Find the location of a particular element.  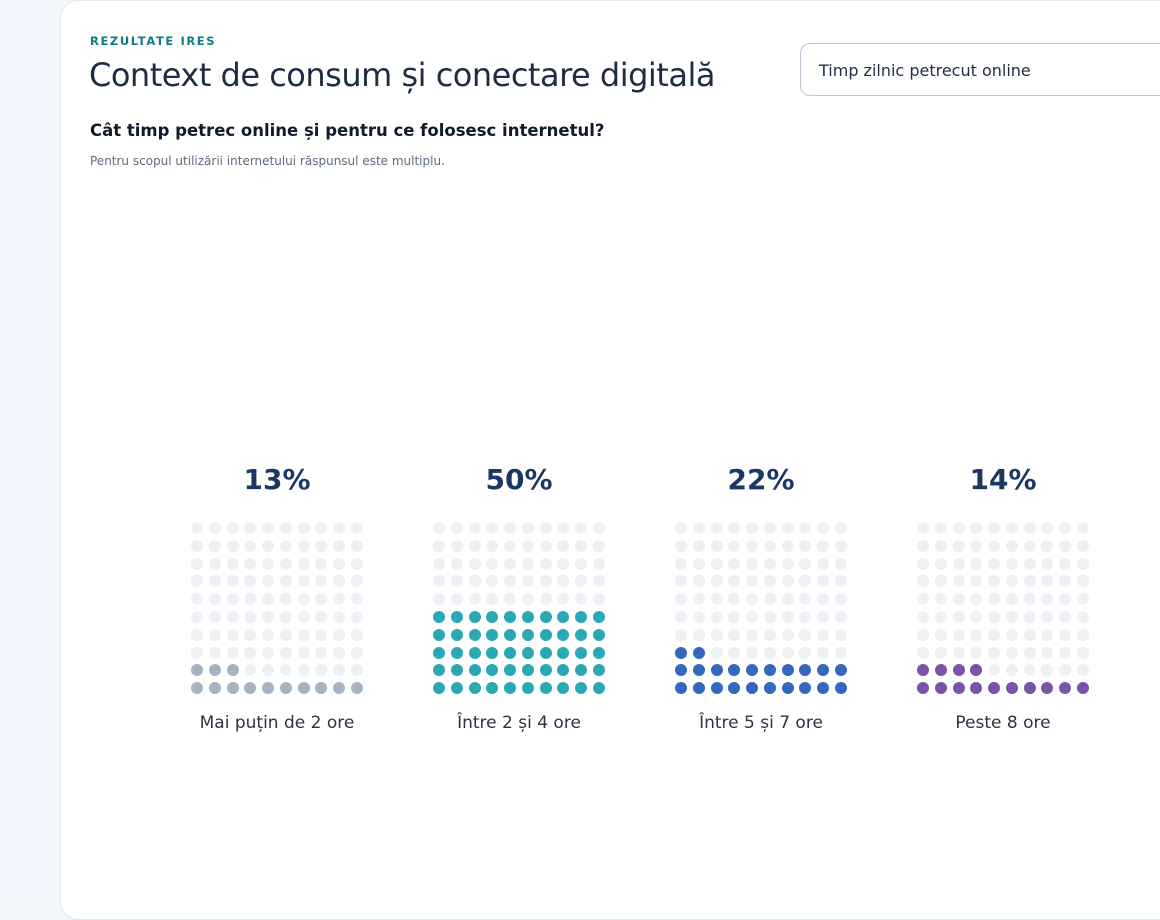

waffle-percent: 22% is located at coordinates (761, 479).